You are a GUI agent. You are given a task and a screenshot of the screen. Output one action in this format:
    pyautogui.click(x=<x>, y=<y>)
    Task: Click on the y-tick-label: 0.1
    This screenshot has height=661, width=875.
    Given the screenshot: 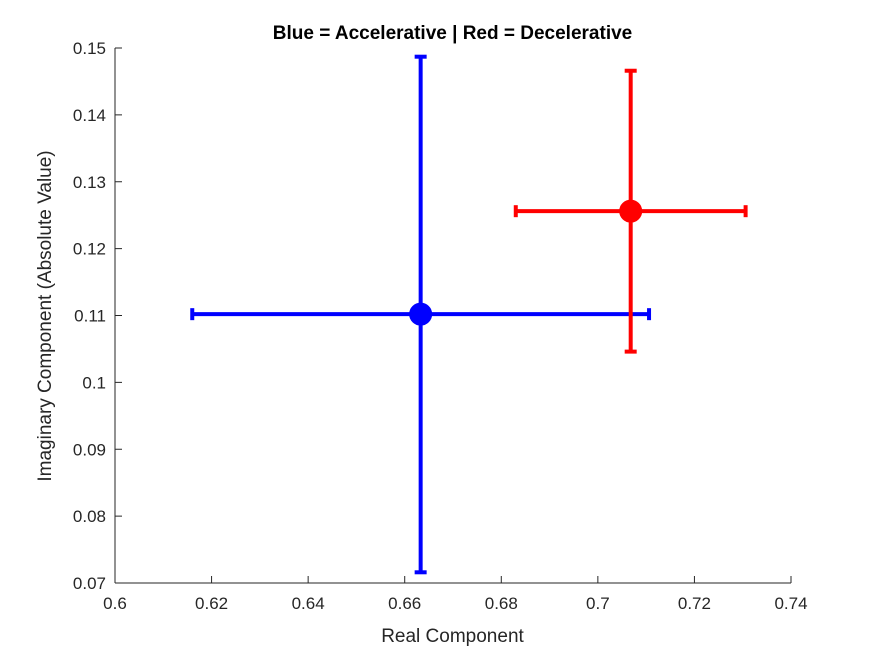 What is the action you would take?
    pyautogui.click(x=94, y=382)
    